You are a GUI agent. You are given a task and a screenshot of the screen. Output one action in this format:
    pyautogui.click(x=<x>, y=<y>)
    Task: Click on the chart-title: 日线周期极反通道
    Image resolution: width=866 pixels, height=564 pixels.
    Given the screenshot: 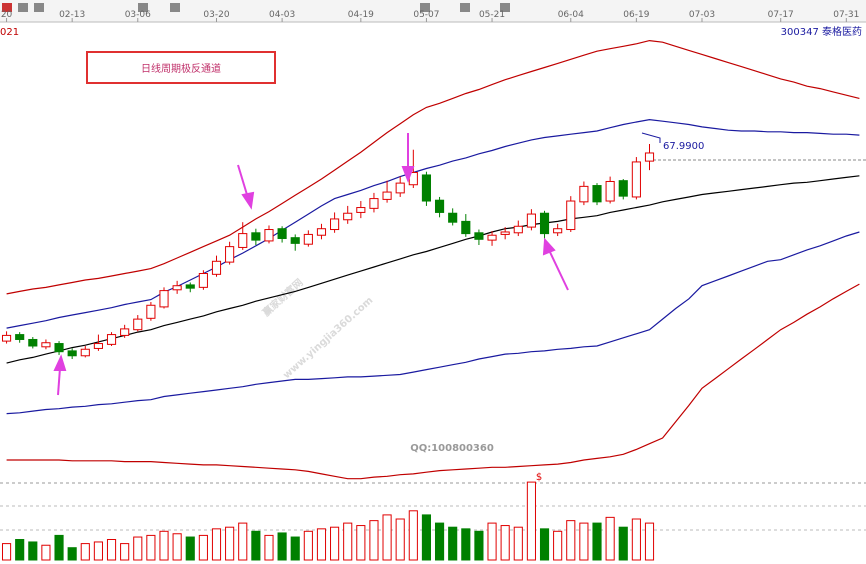 What is the action you would take?
    pyautogui.click(x=181, y=68)
    